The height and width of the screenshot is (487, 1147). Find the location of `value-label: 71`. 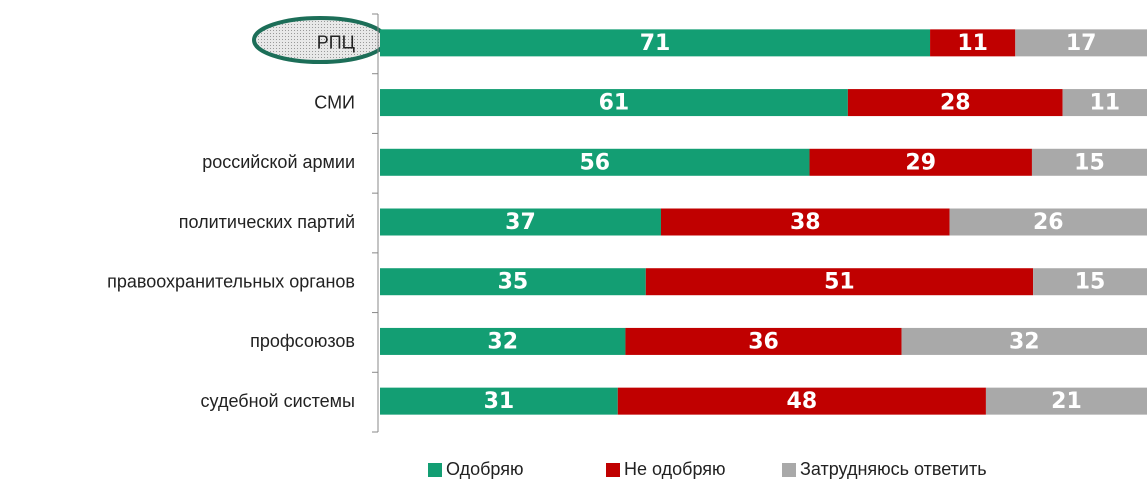

value-label: 71 is located at coordinates (655, 43).